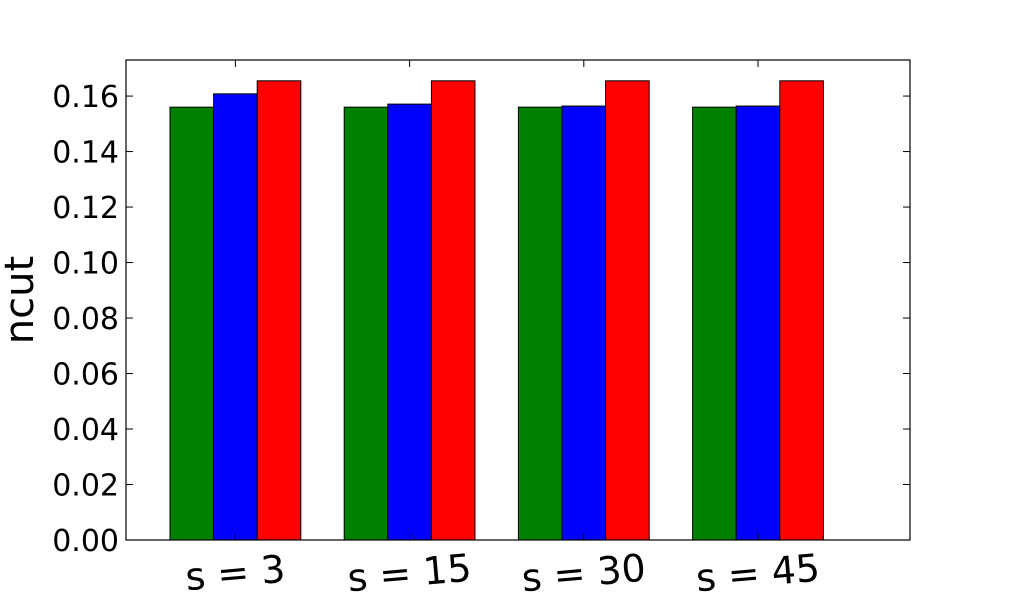  I want to click on y-tick-label: 0.02, so click(85, 486).